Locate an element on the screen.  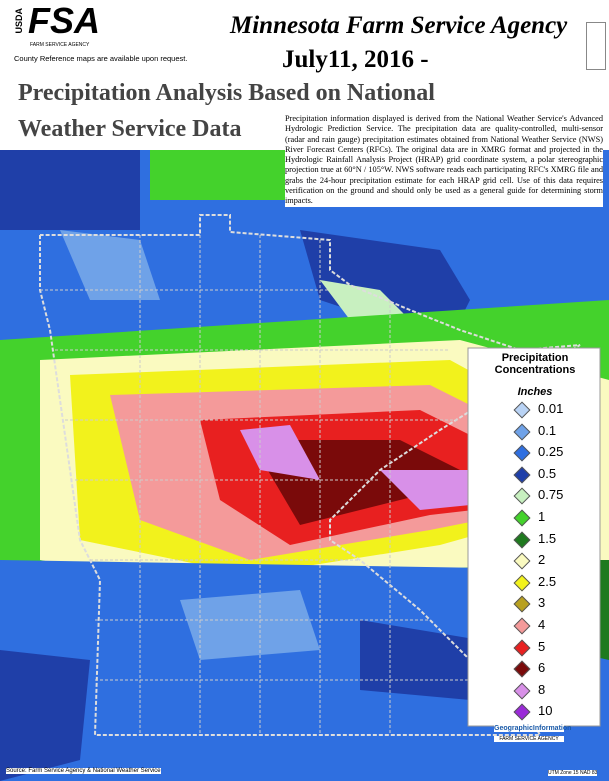
legend-label: 0.5 is located at coordinates (547, 473).